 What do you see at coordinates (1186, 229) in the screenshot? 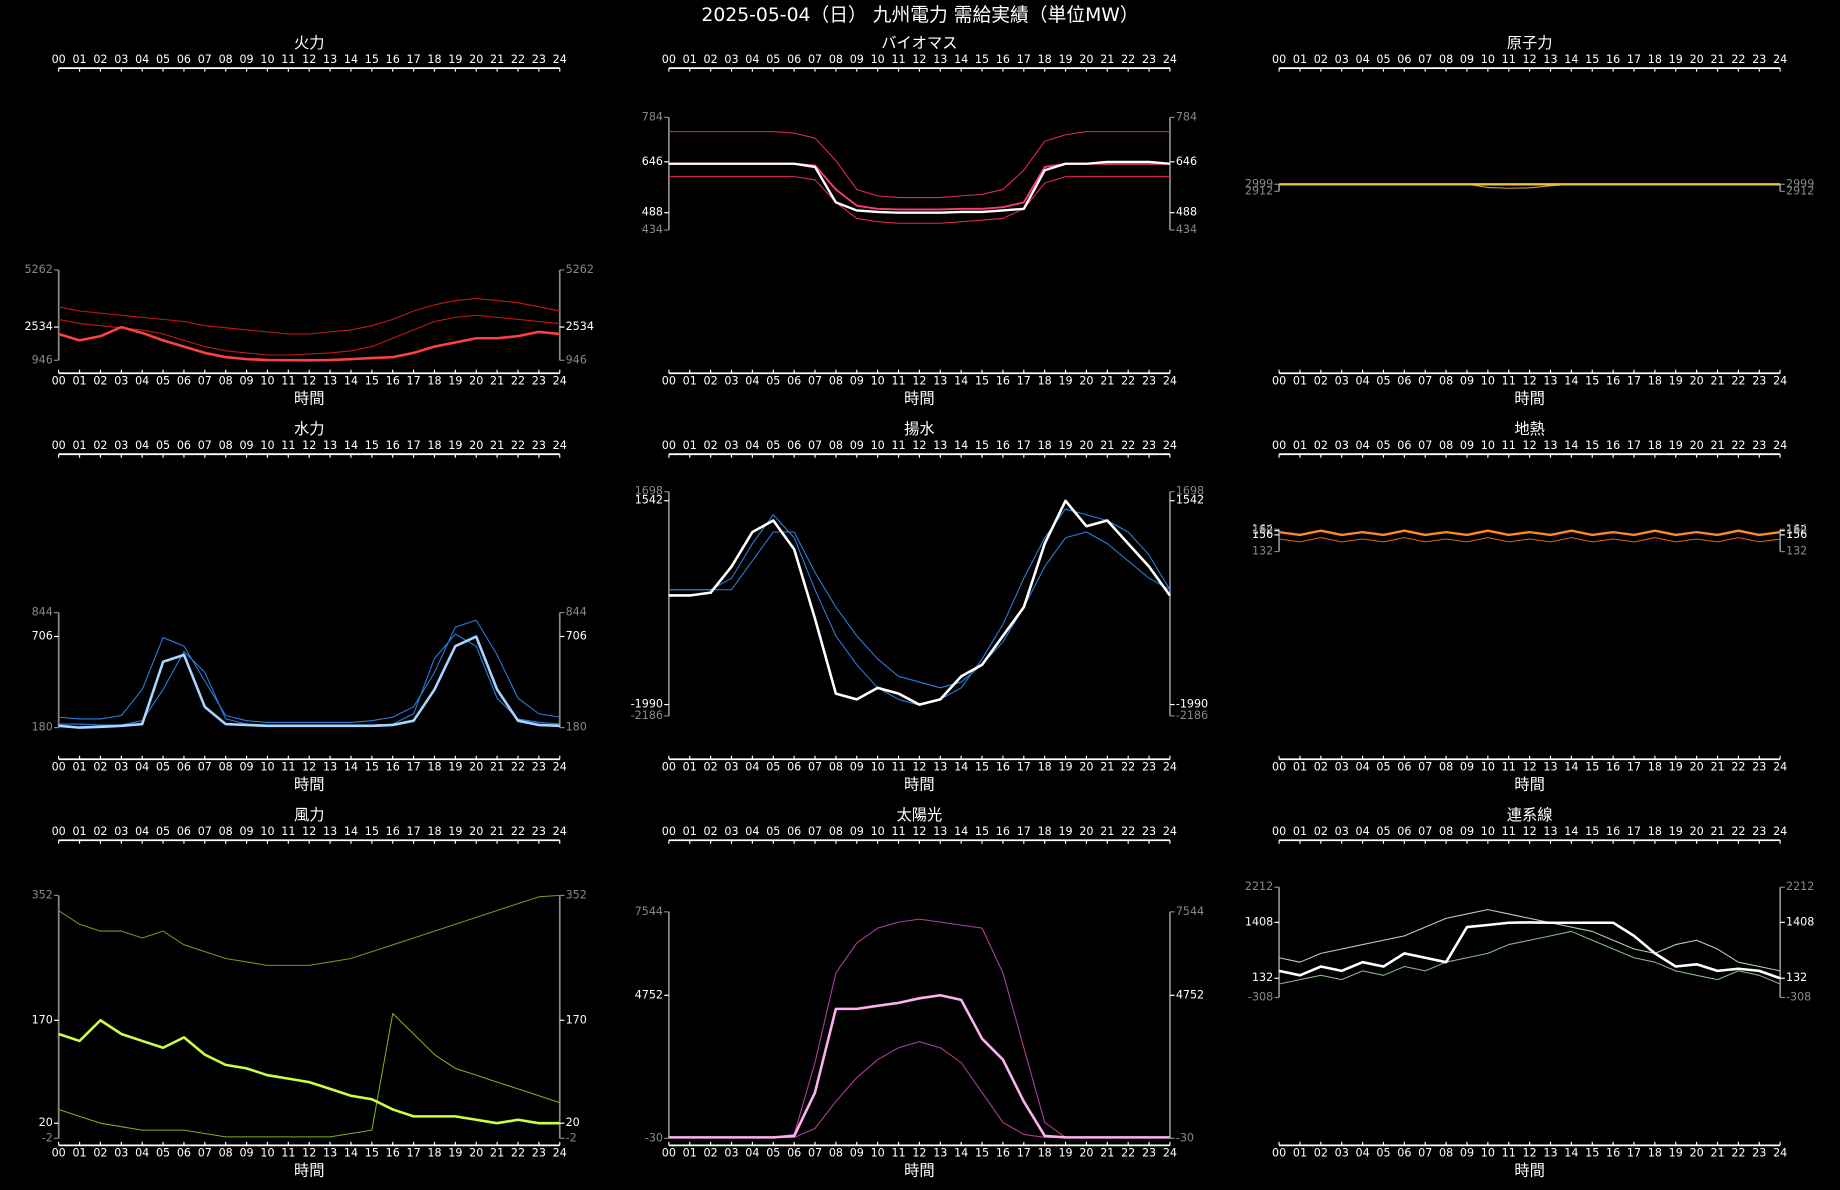
I see `y-tick-label: 434` at bounding box center [1186, 229].